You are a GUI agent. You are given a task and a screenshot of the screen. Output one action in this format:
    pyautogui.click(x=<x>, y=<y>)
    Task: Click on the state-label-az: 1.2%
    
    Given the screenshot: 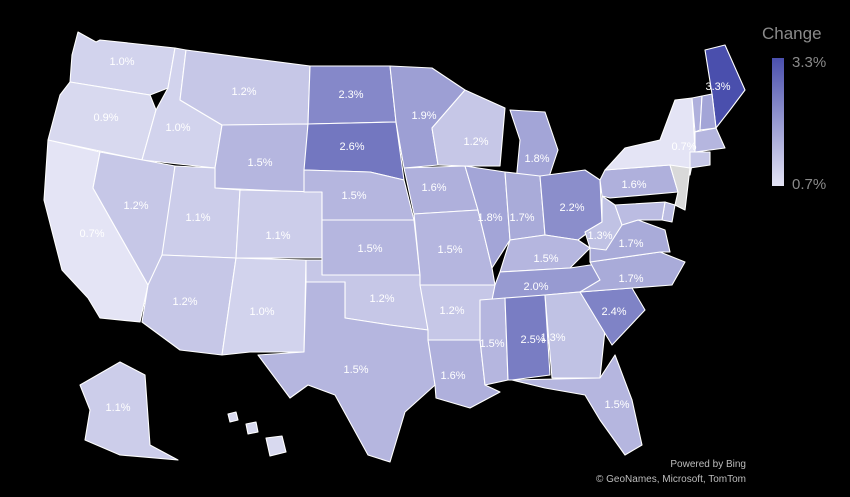 What is the action you would take?
    pyautogui.click(x=184, y=302)
    